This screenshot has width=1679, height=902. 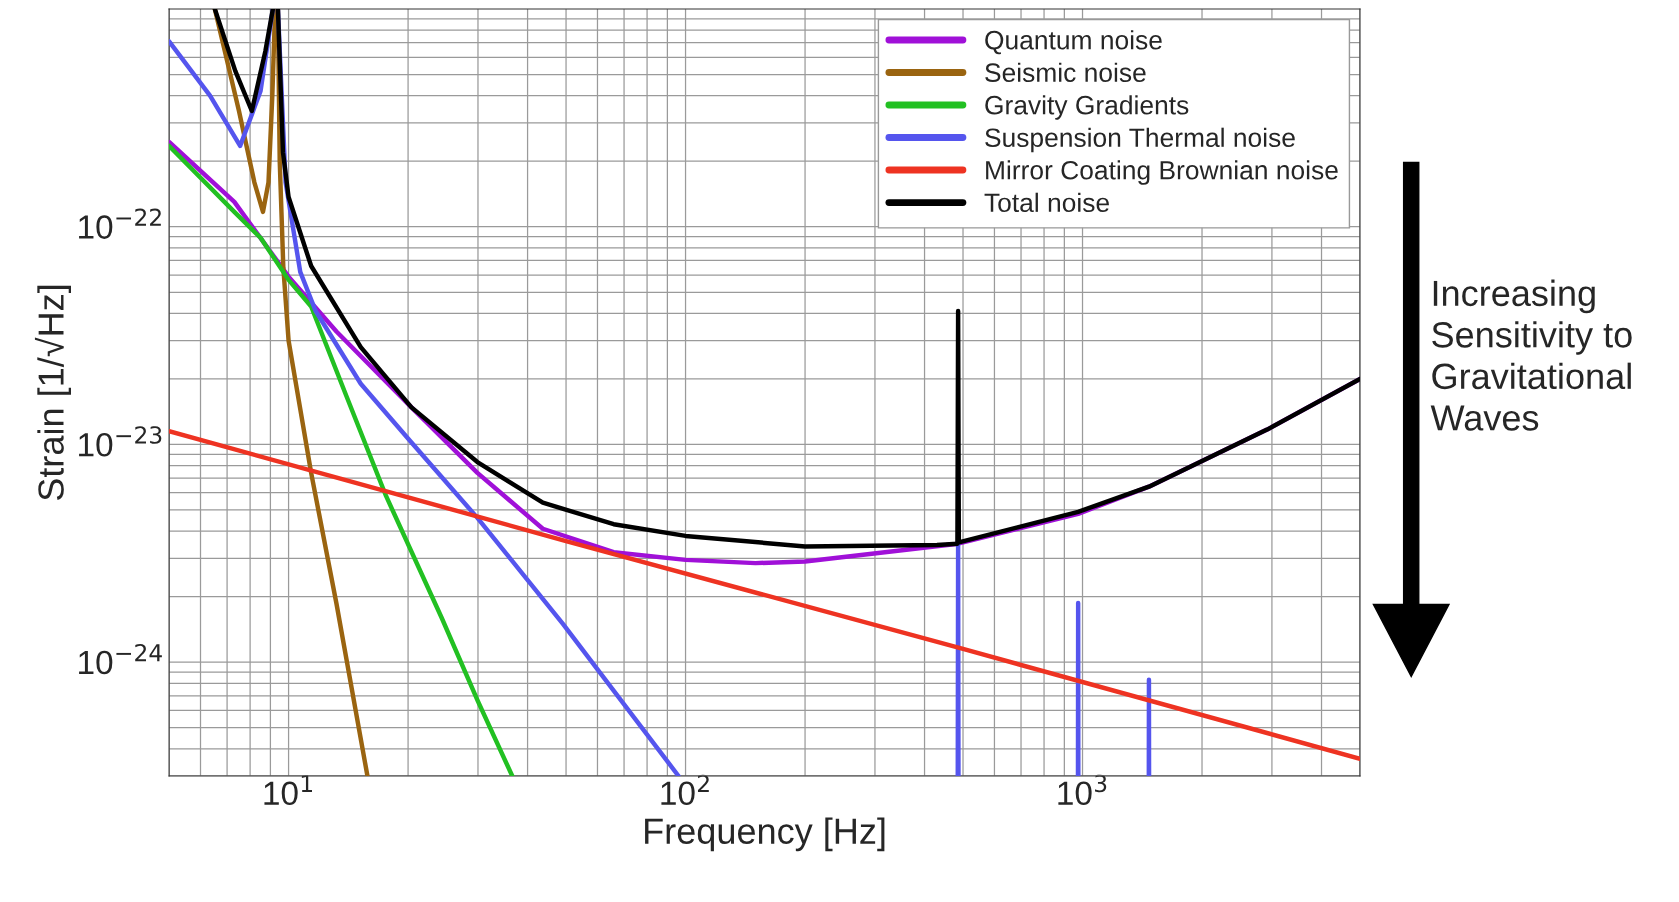 What do you see at coordinates (1087, 107) in the screenshot?
I see `legend-label: Gravity Gradients` at bounding box center [1087, 107].